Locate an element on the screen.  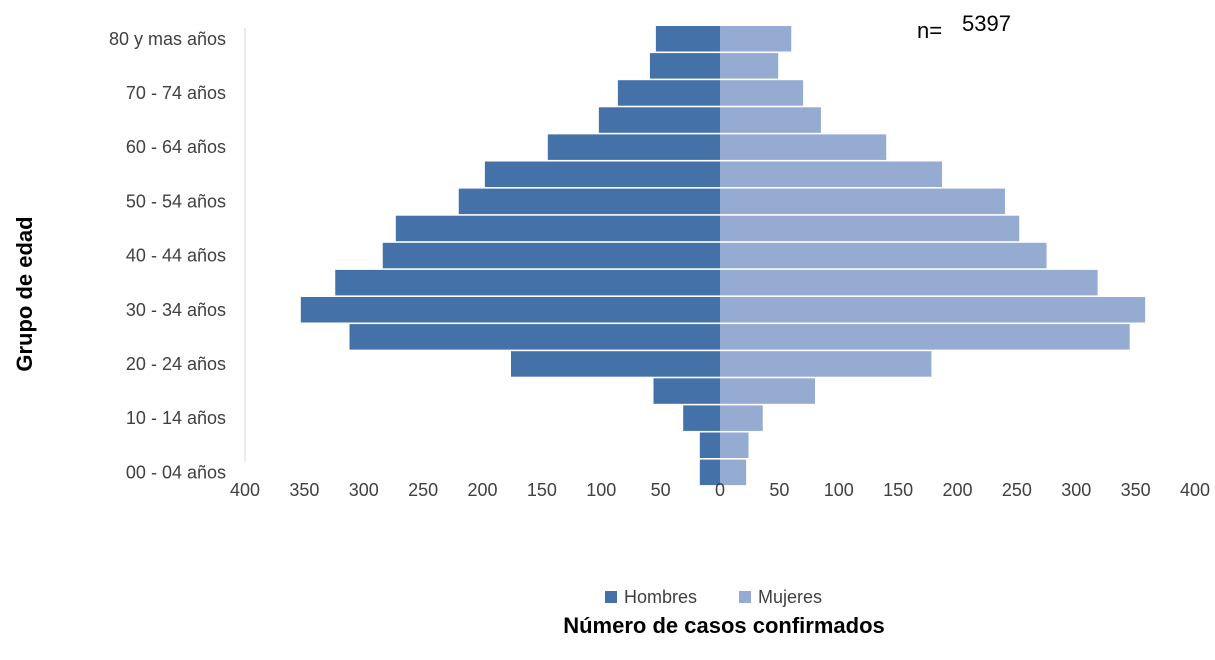
bar-hombres-50-54-a-os is located at coordinates (589, 201).